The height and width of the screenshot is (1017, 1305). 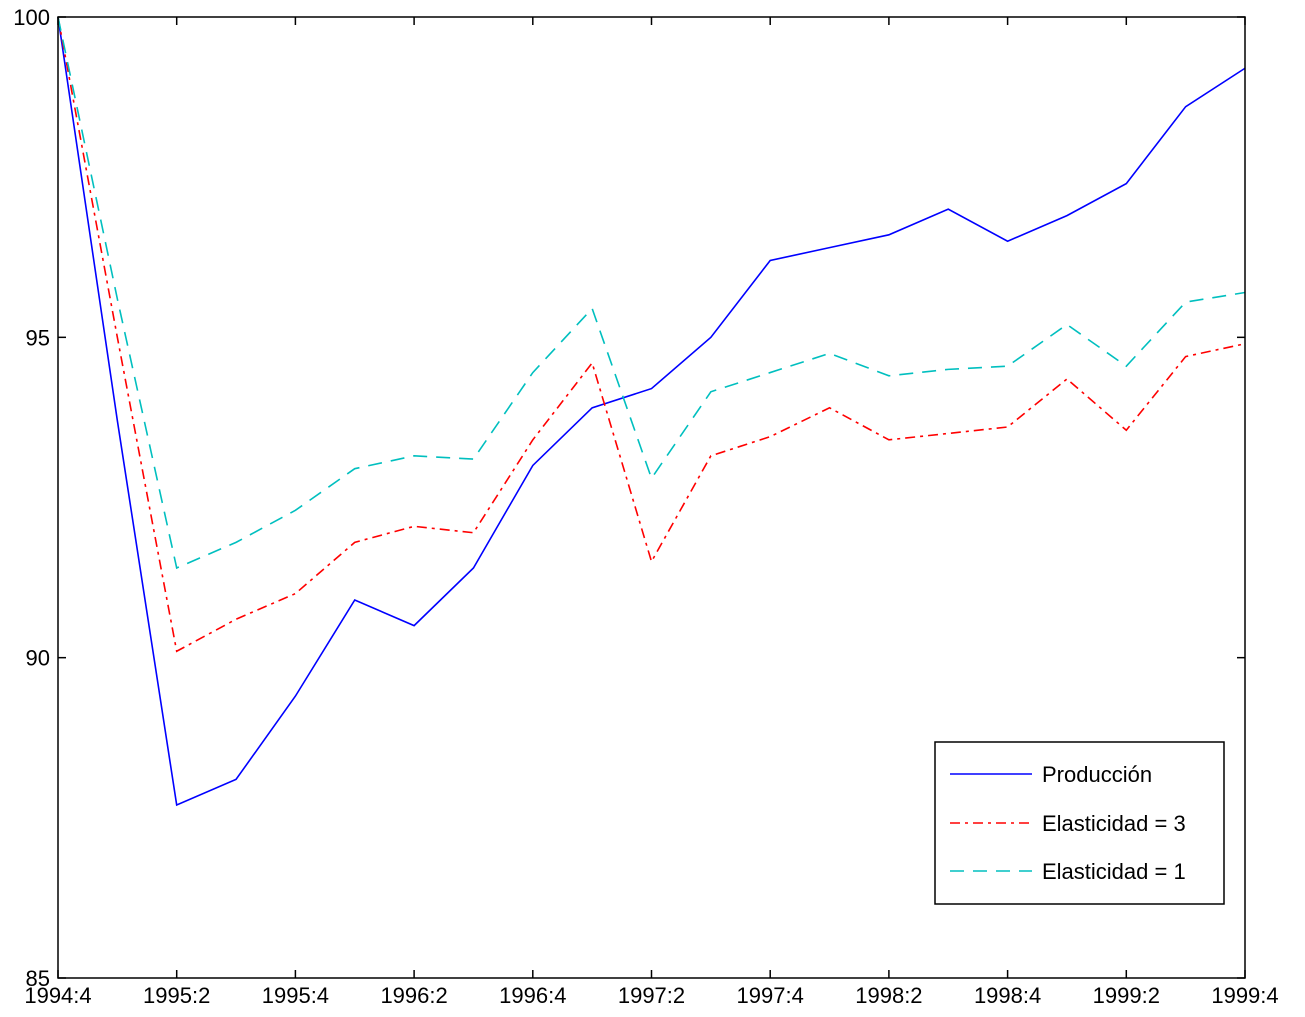 I want to click on legend-label-elasticidad-1: Elasticidad = 1, so click(x=1114, y=871).